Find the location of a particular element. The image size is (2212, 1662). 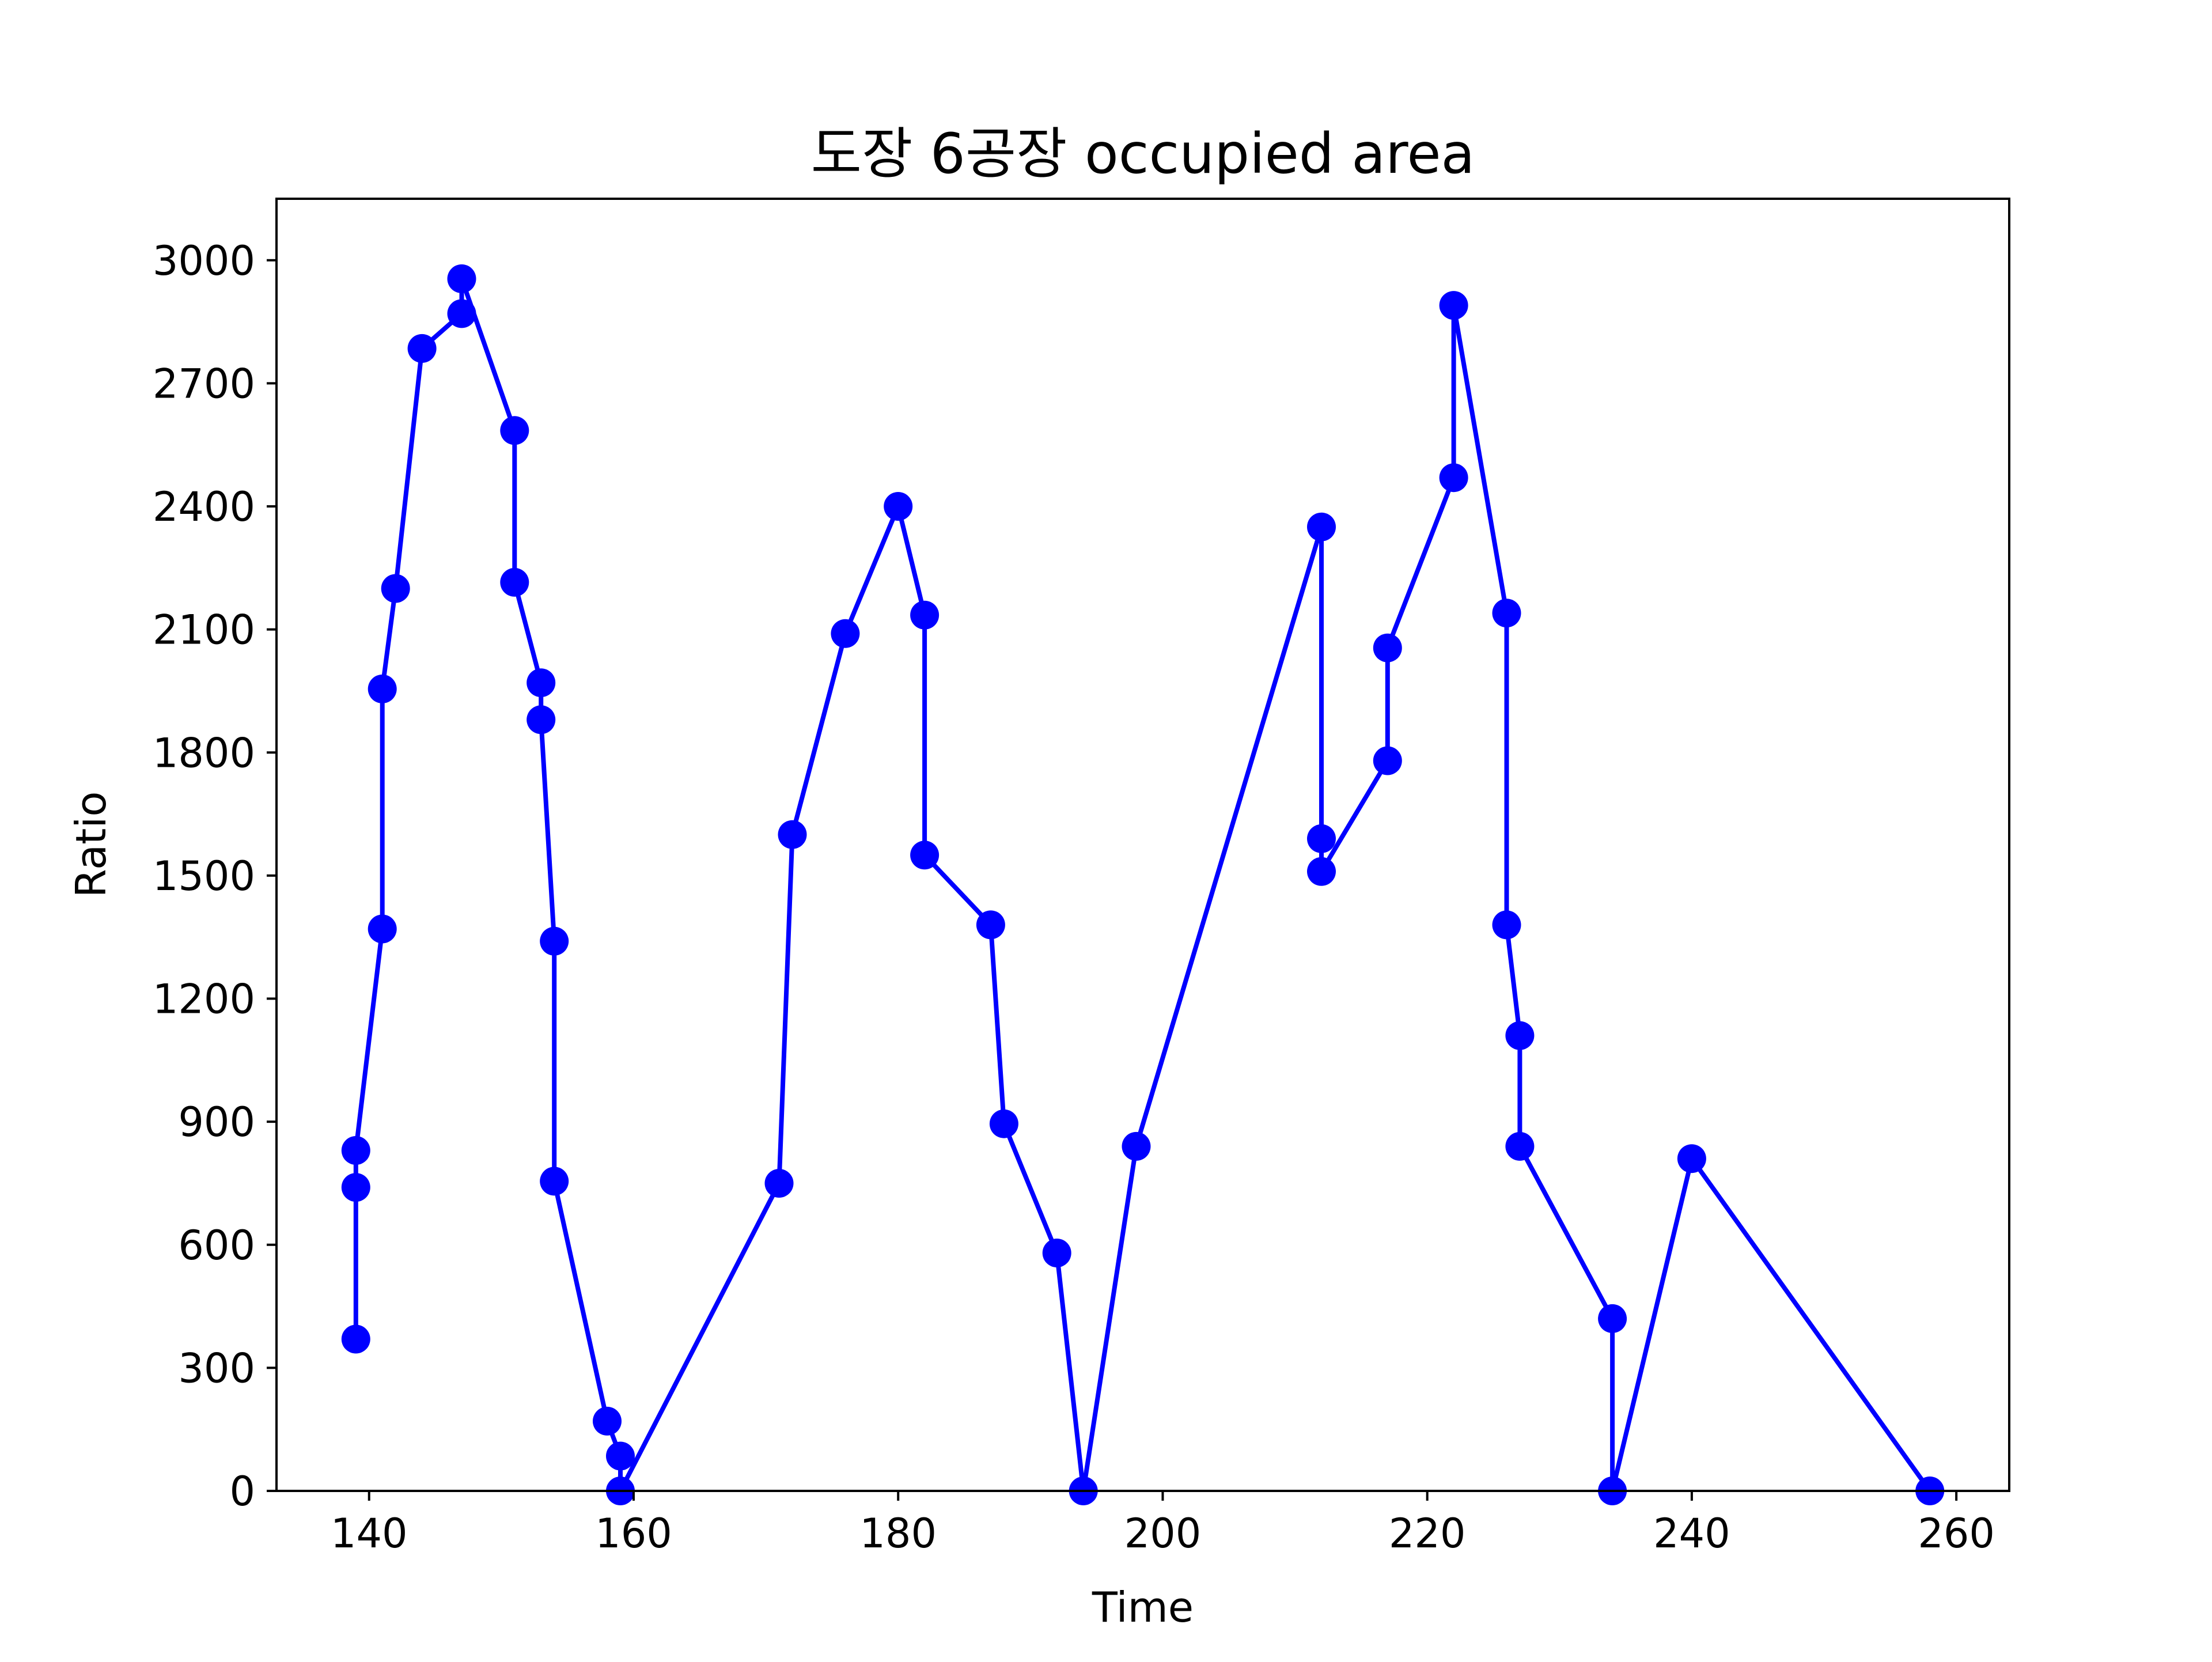

x-tick-label: 200 is located at coordinates (1163, 1533).